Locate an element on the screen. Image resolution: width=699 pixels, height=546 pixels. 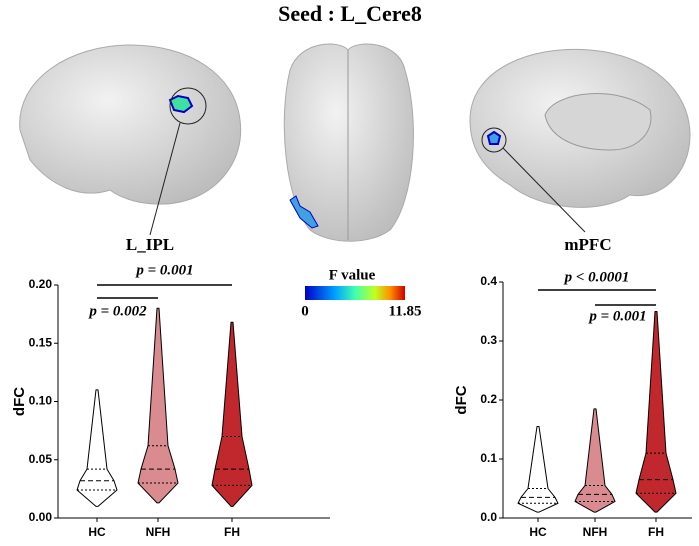
colorbar-label: F value is located at coordinates (352, 275).